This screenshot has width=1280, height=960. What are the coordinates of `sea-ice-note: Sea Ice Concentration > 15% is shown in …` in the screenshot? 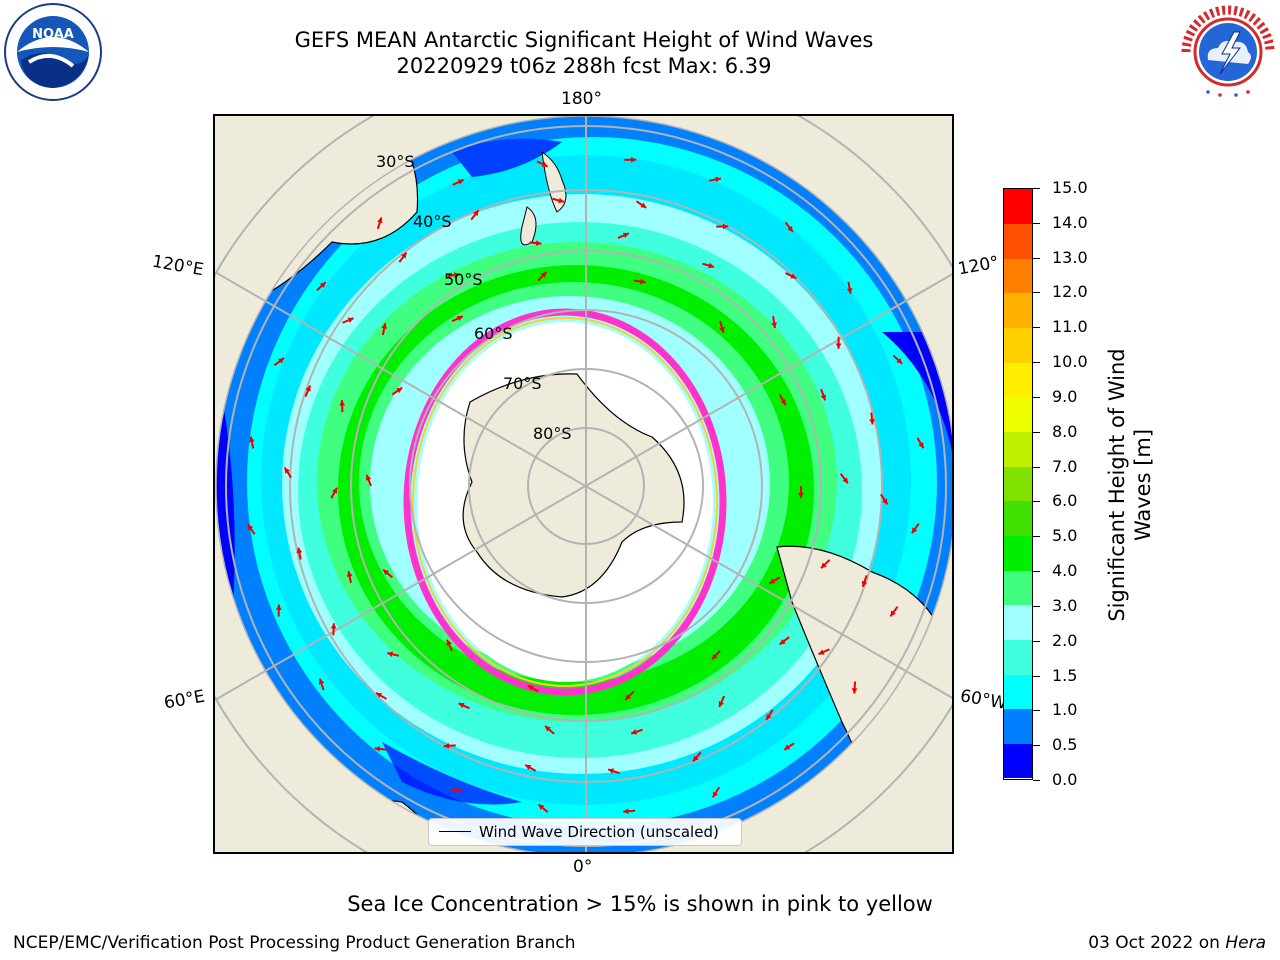 It's located at (640, 904).